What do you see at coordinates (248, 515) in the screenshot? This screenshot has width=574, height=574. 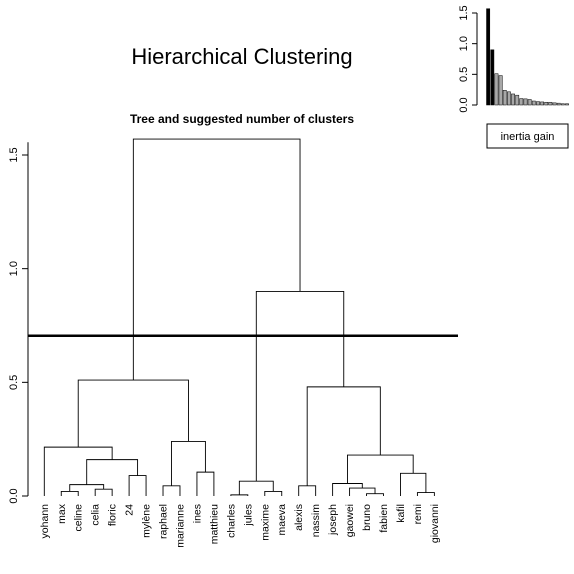 I see `dendrogram-leaf-label: jules` at bounding box center [248, 515].